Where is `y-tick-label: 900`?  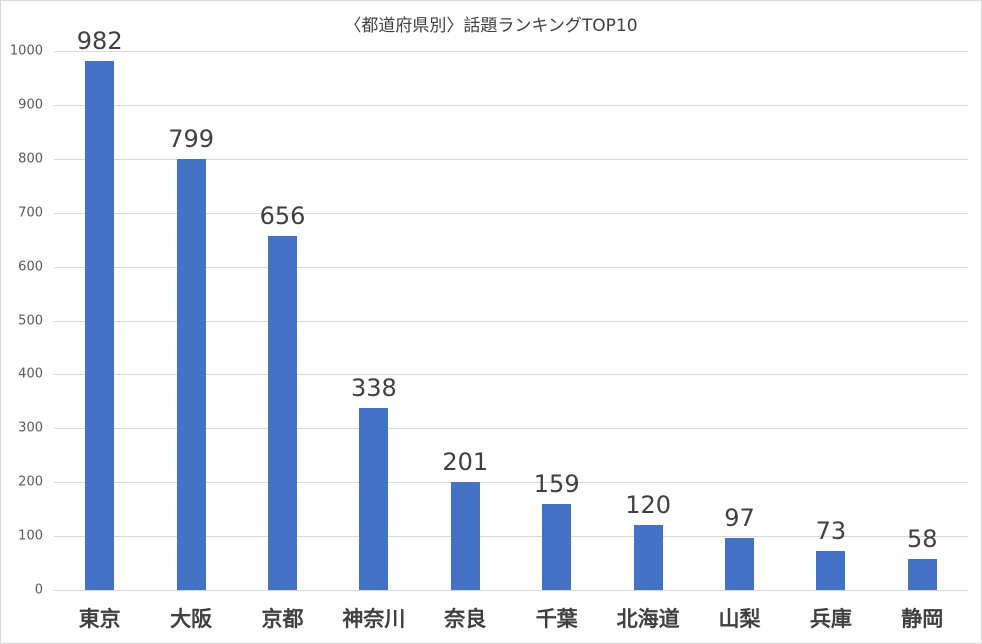 y-tick-label: 900 is located at coordinates (30, 105).